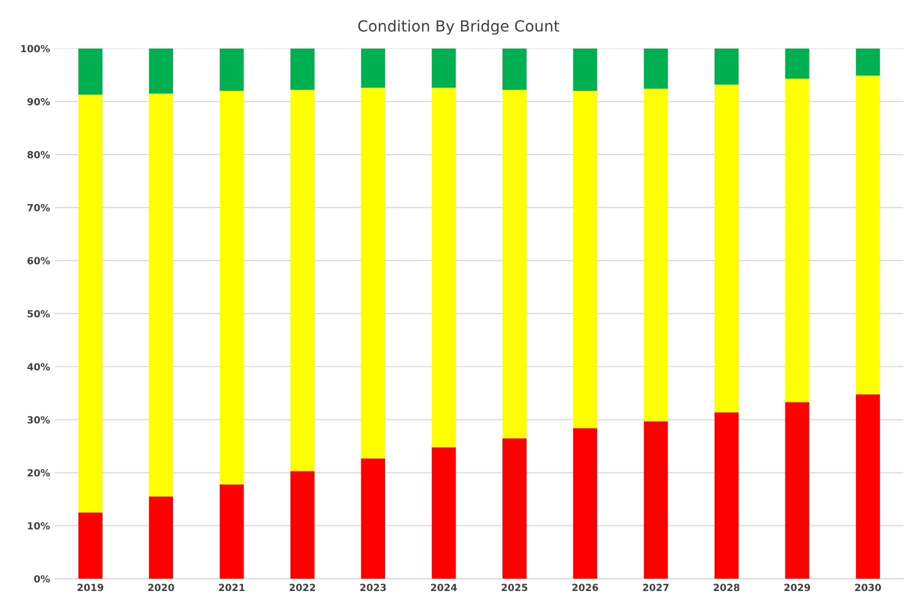 This screenshot has width=917, height=606. I want to click on x-tick-label: 2022, so click(303, 588).